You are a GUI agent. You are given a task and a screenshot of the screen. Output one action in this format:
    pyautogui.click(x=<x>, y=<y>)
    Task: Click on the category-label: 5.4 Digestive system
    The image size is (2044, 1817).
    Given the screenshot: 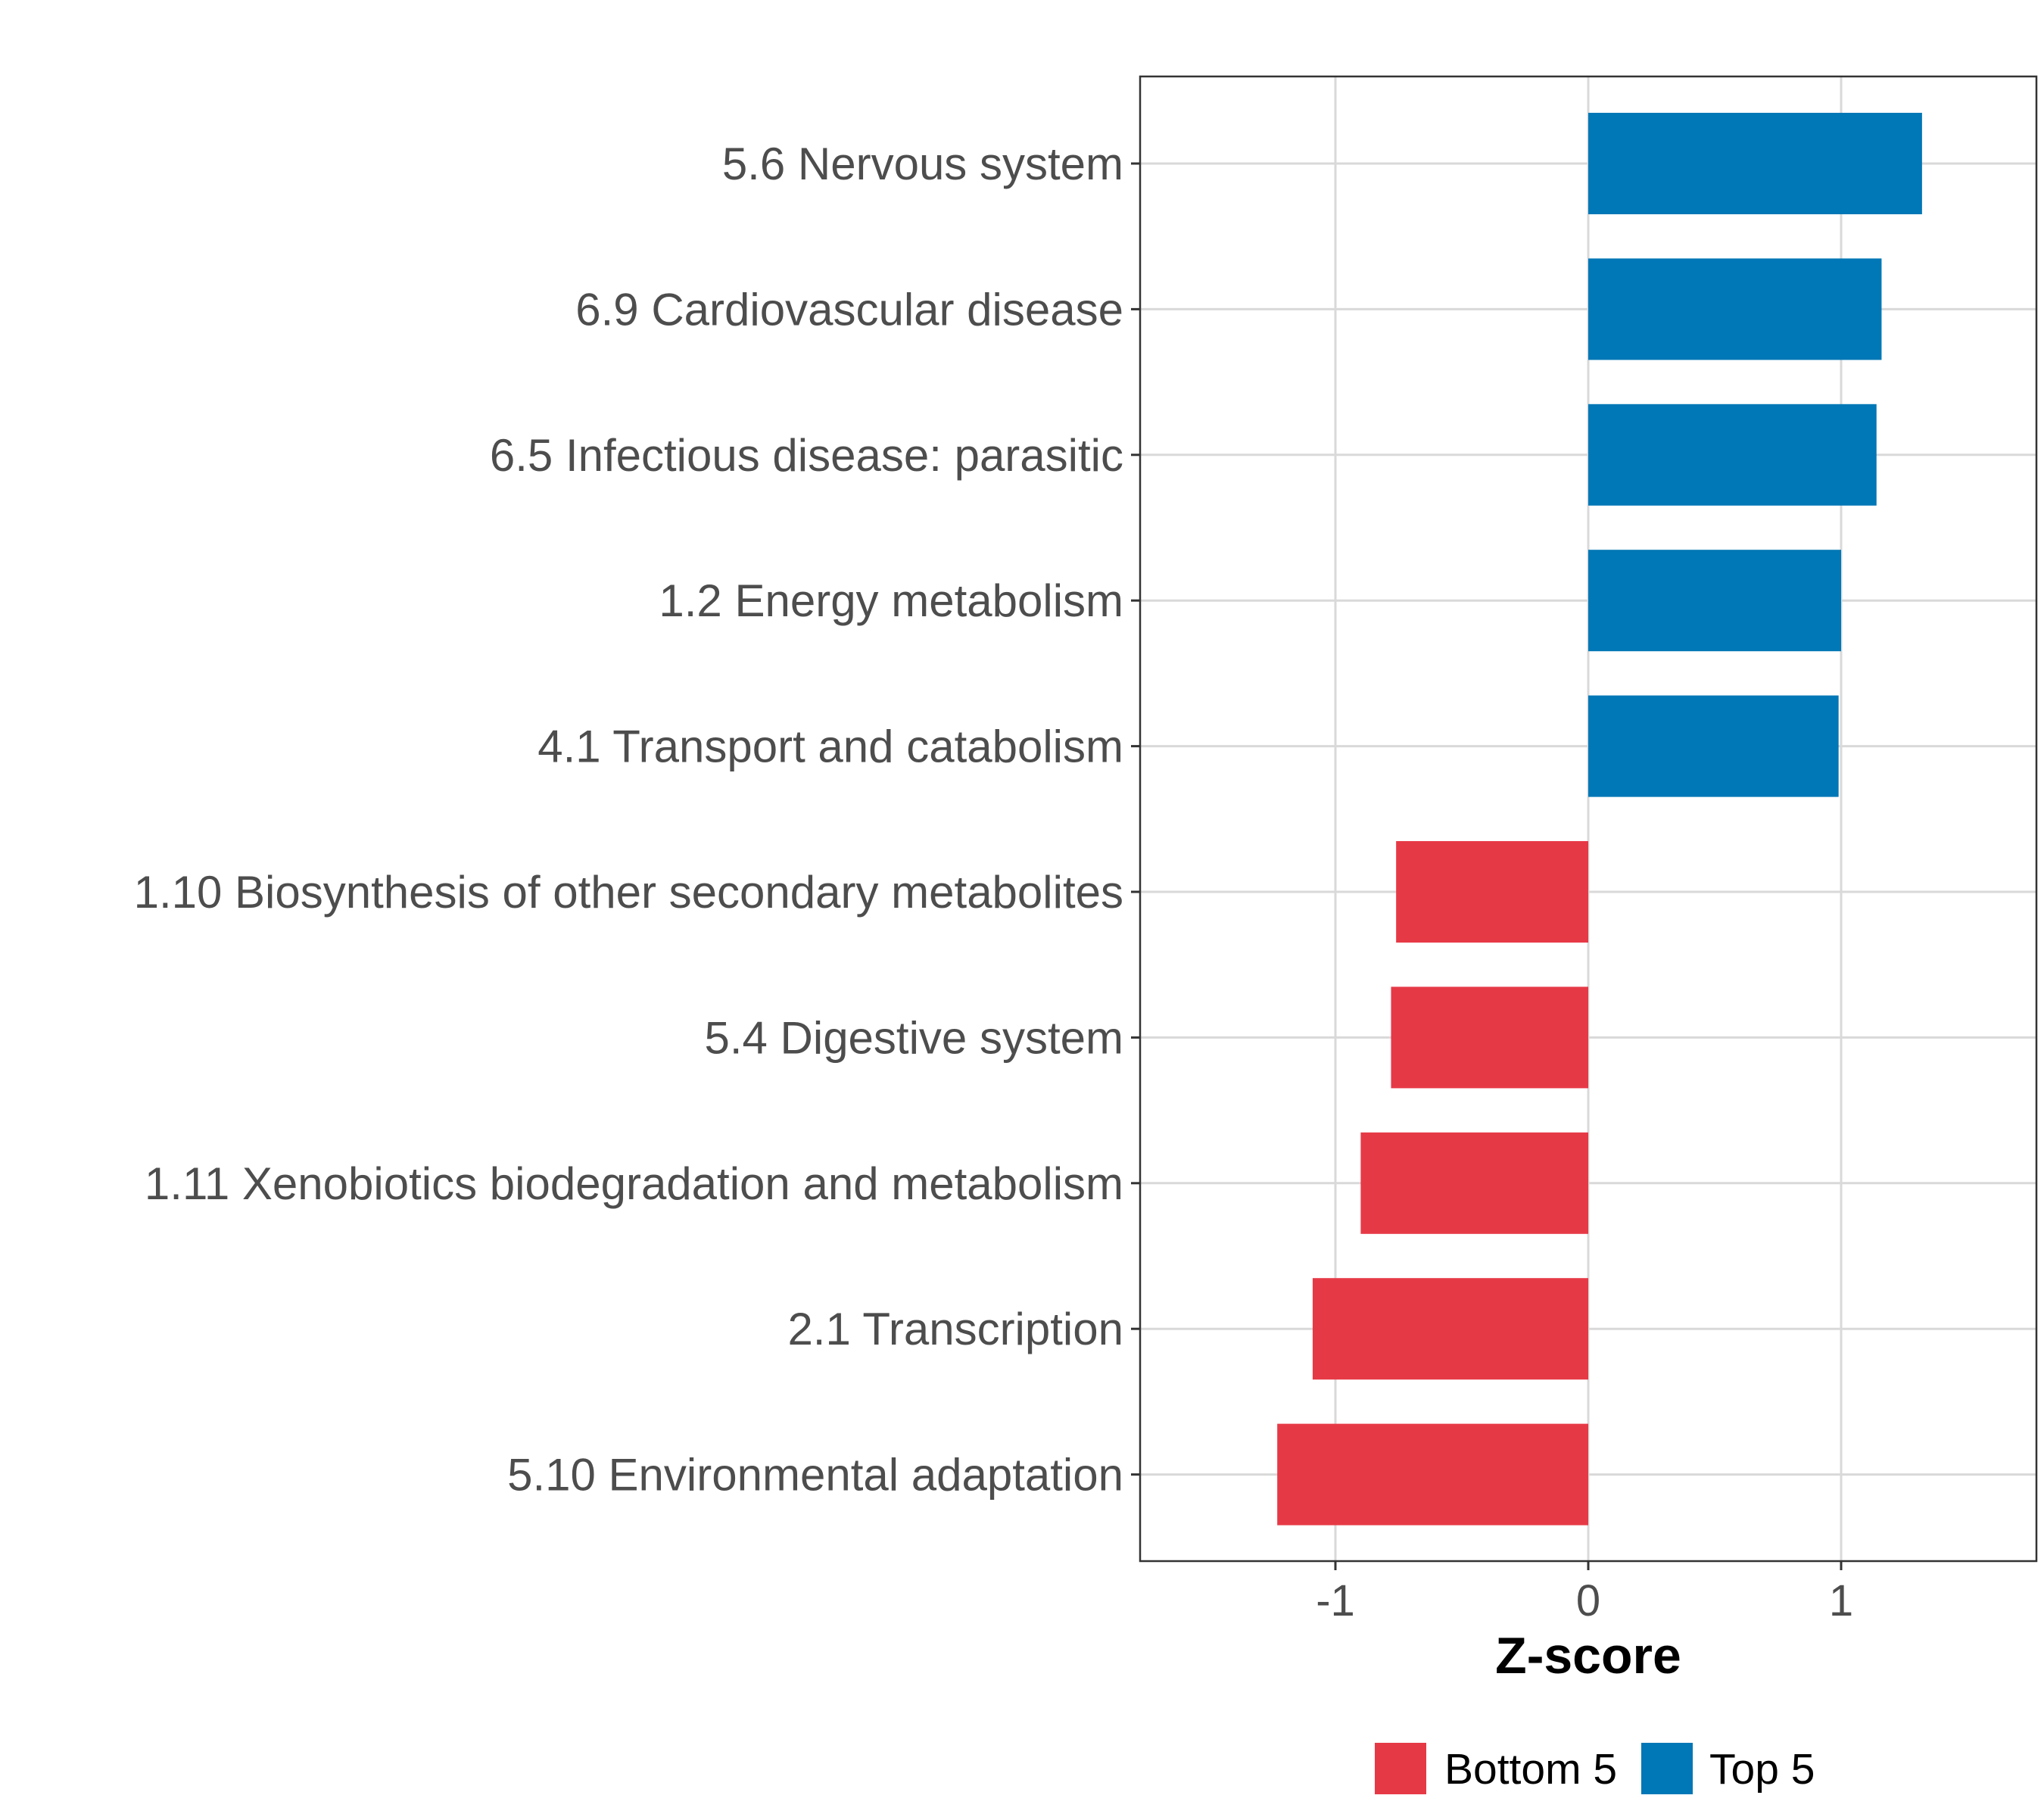 What is the action you would take?
    pyautogui.click(x=913, y=1037)
    